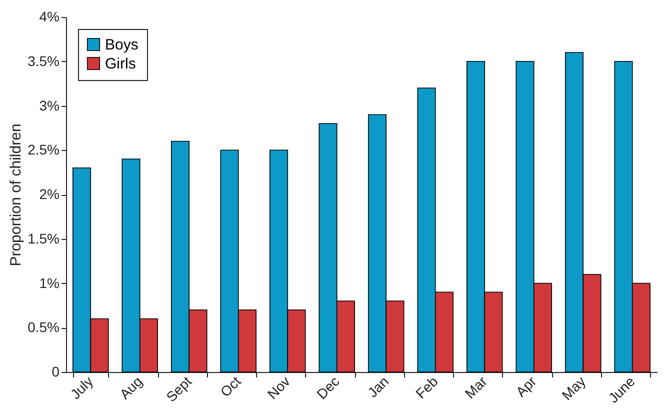  Describe the element at coordinates (44, 60) in the screenshot. I see `y-tick-label: 3.5%` at that location.